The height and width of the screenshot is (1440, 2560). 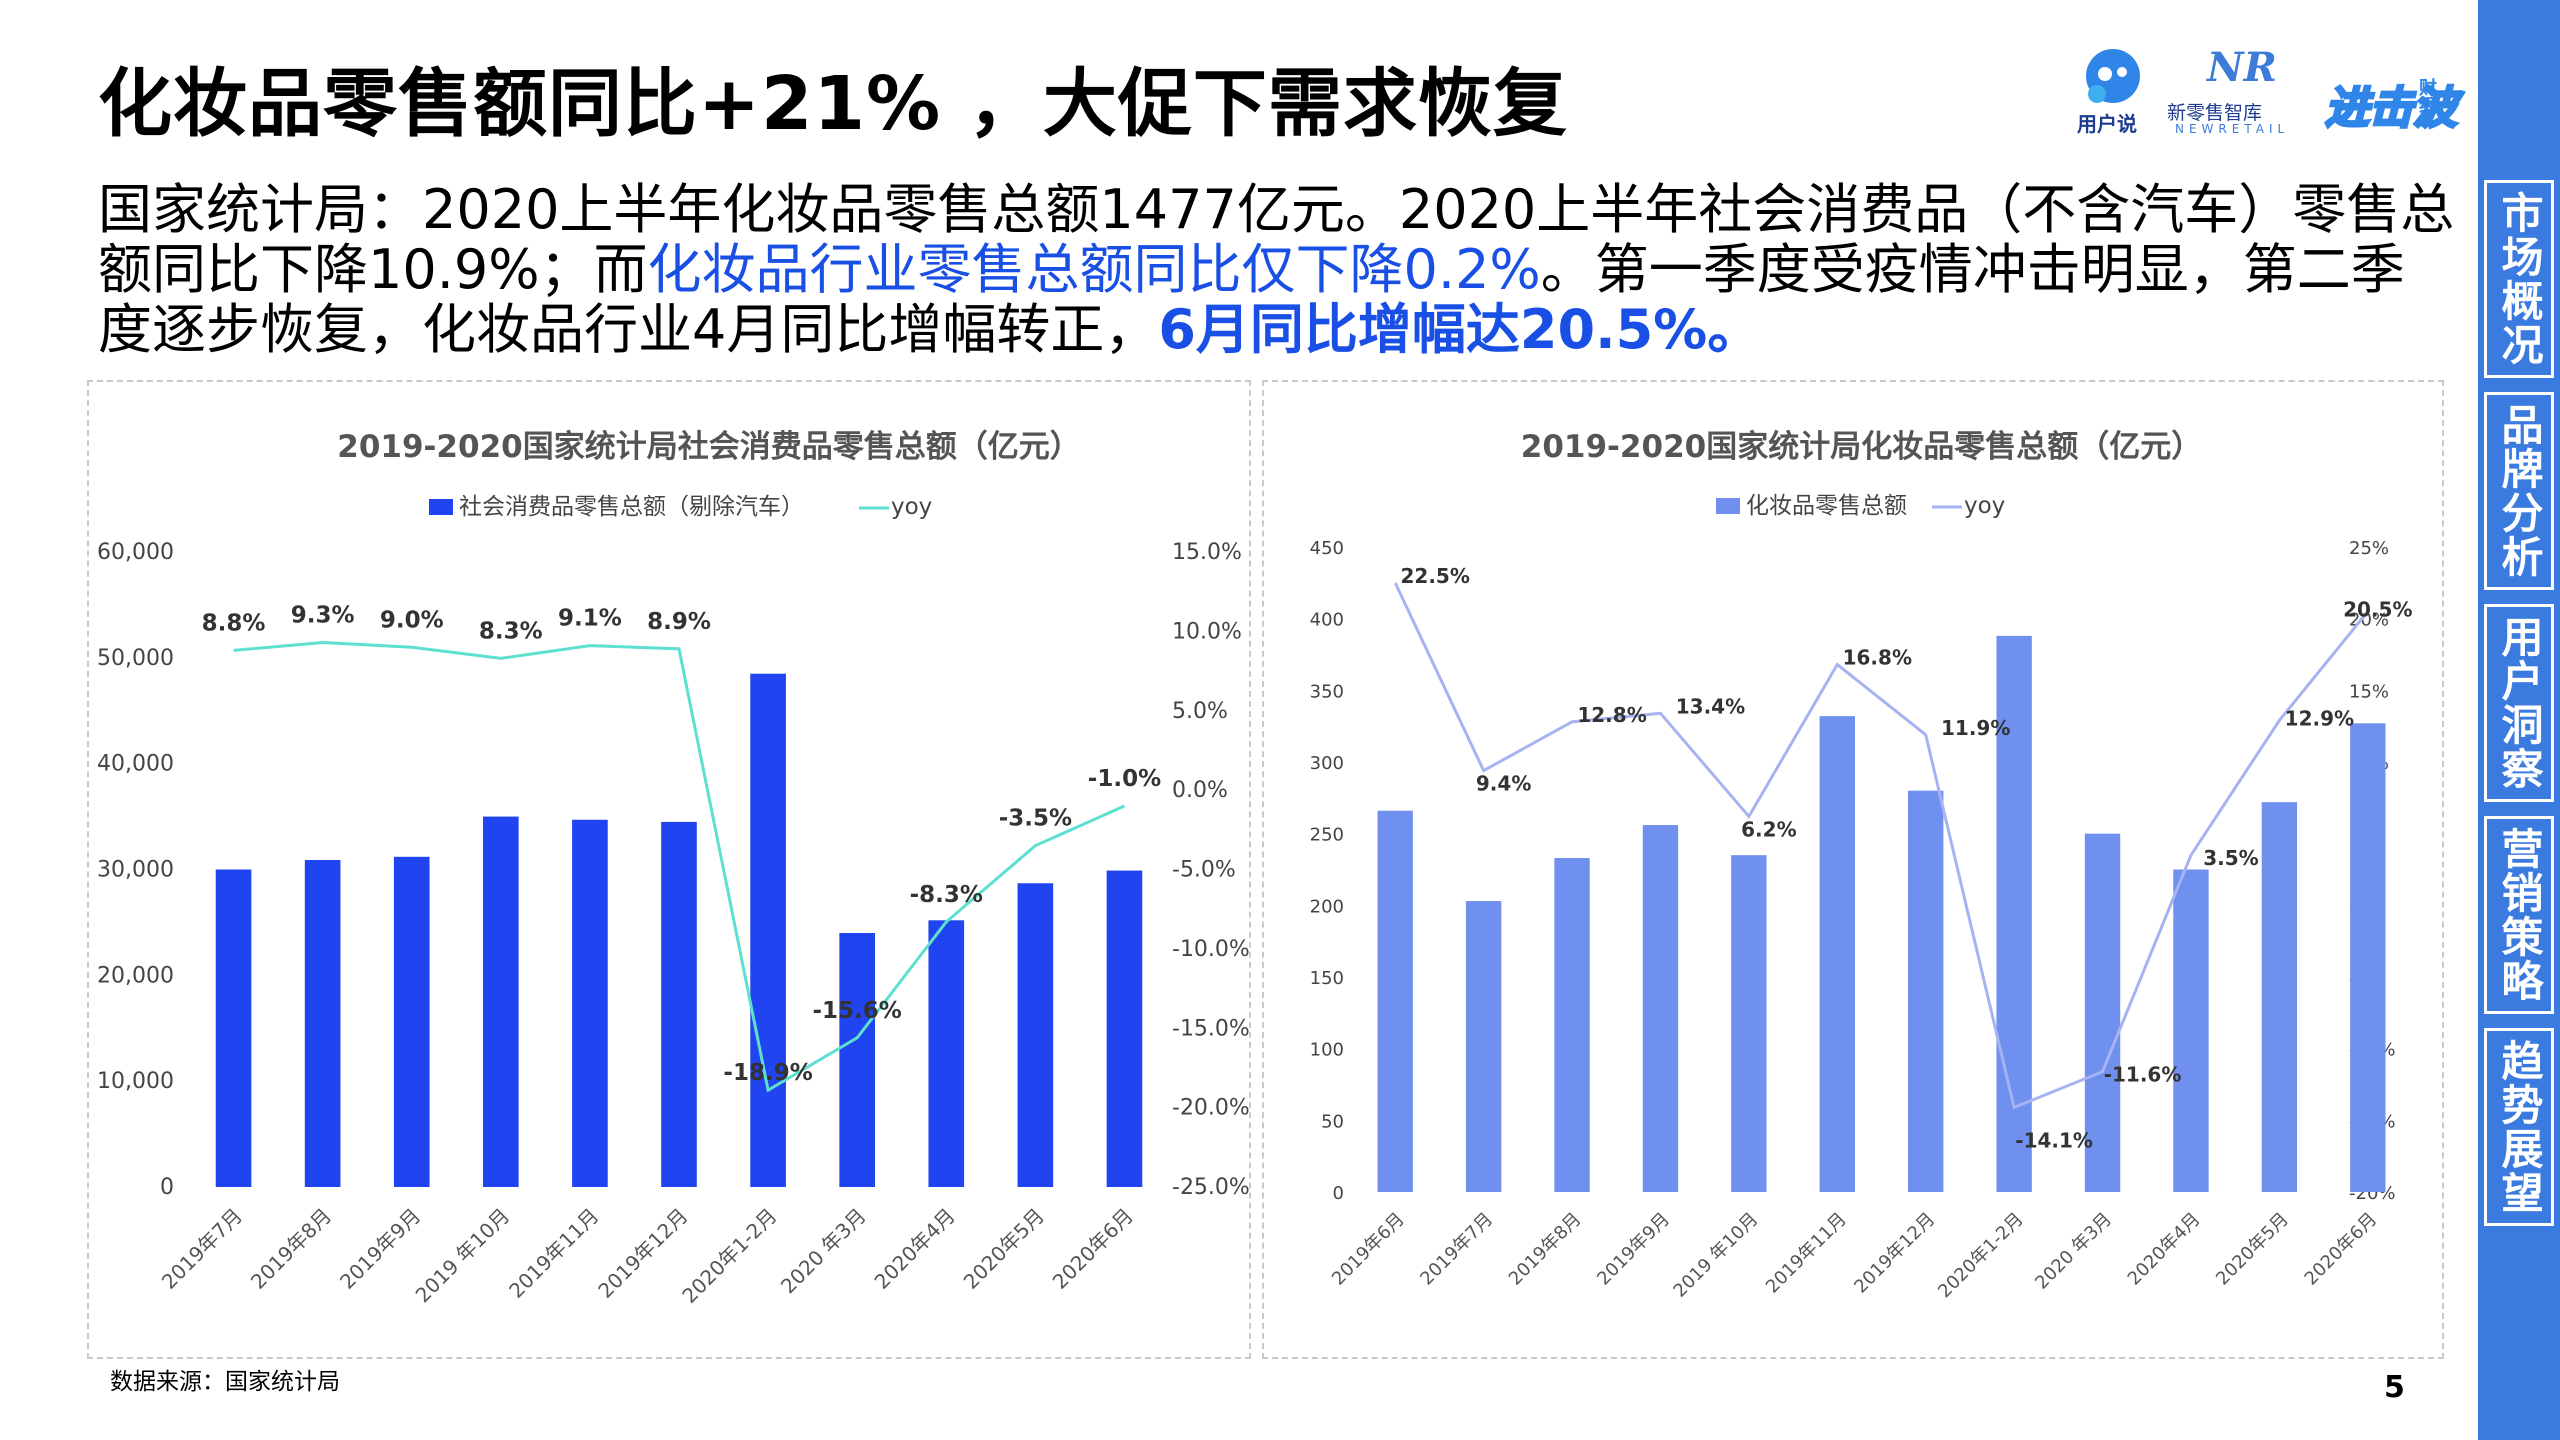 What do you see at coordinates (2394, 1387) in the screenshot?
I see `page-number: 5` at bounding box center [2394, 1387].